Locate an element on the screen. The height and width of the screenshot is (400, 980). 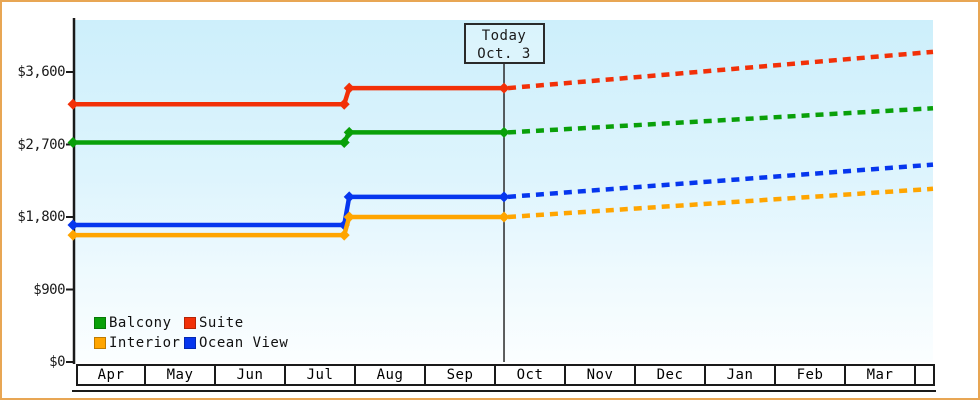
month-cell-apr: Apr is located at coordinates (111, 375).